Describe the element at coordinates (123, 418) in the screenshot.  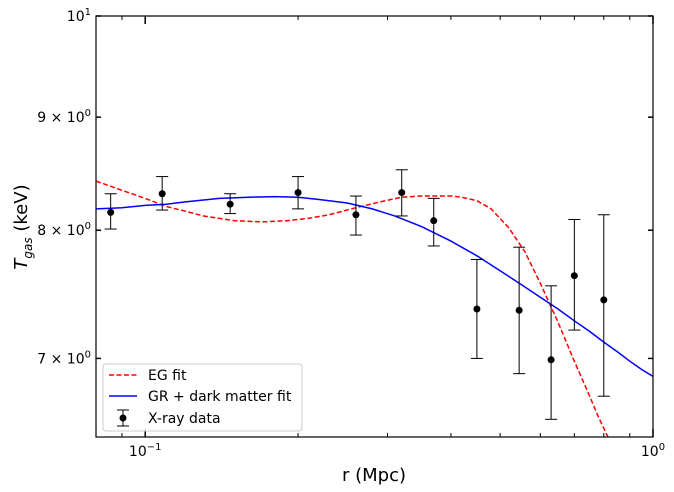
I see `legend-xray-marker` at that location.